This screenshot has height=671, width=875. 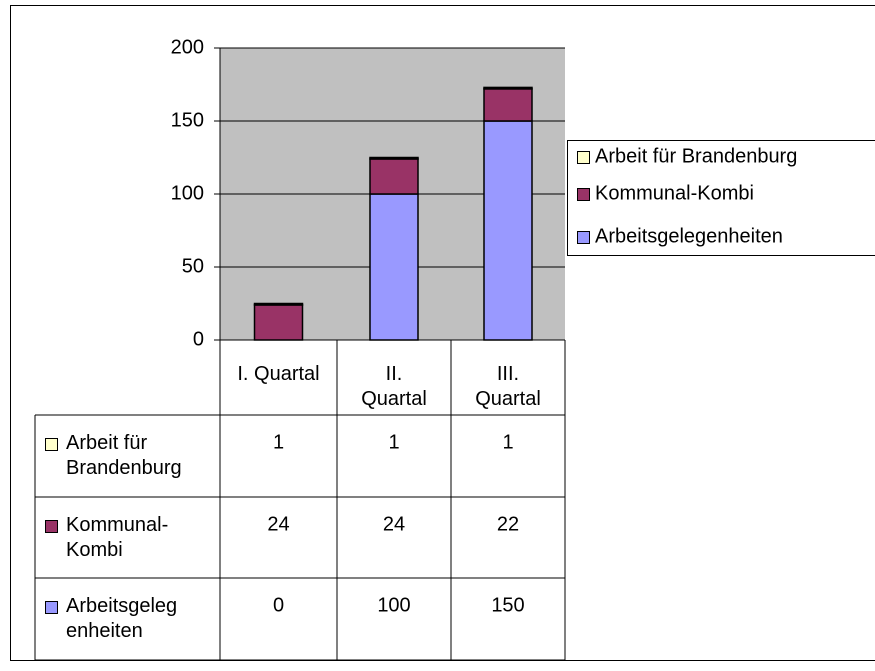 What do you see at coordinates (278, 605) in the screenshot?
I see `table-value: 0` at bounding box center [278, 605].